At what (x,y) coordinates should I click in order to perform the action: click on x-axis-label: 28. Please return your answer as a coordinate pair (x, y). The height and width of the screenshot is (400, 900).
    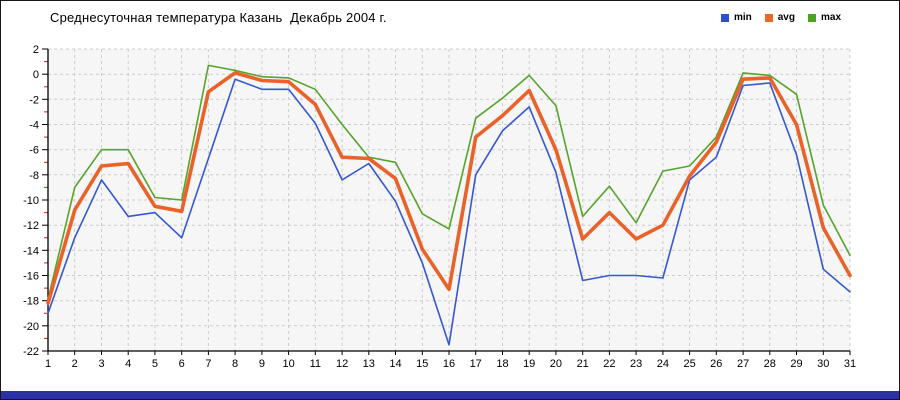
    Looking at the image, I should click on (770, 364).